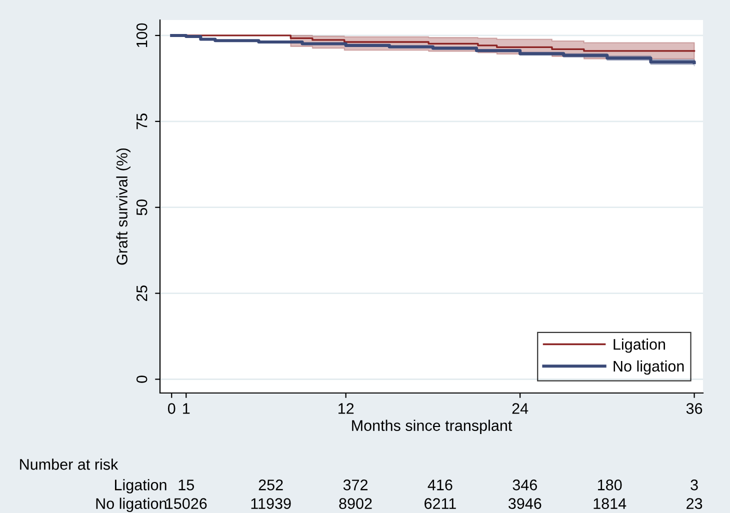 The width and height of the screenshot is (730, 513). What do you see at coordinates (649, 367) in the screenshot?
I see `legend-label: No ligation` at bounding box center [649, 367].